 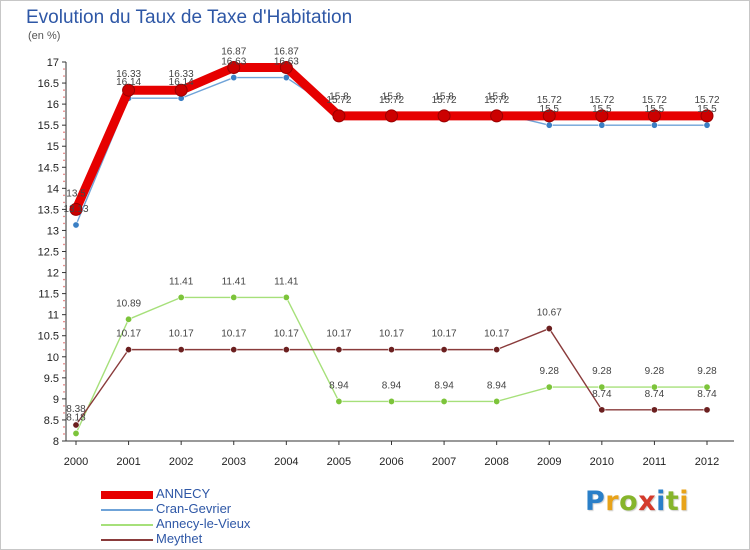 What do you see at coordinates (48, 210) in the screenshot?
I see `y-tick-label: 13.5` at bounding box center [48, 210].